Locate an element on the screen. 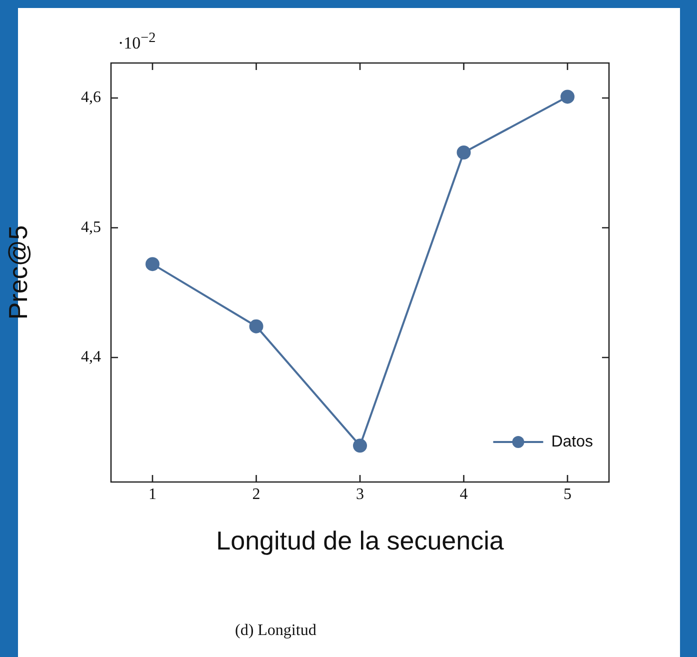 The width and height of the screenshot is (697, 657). y-tick-label: 4,6 is located at coordinates (91, 97).